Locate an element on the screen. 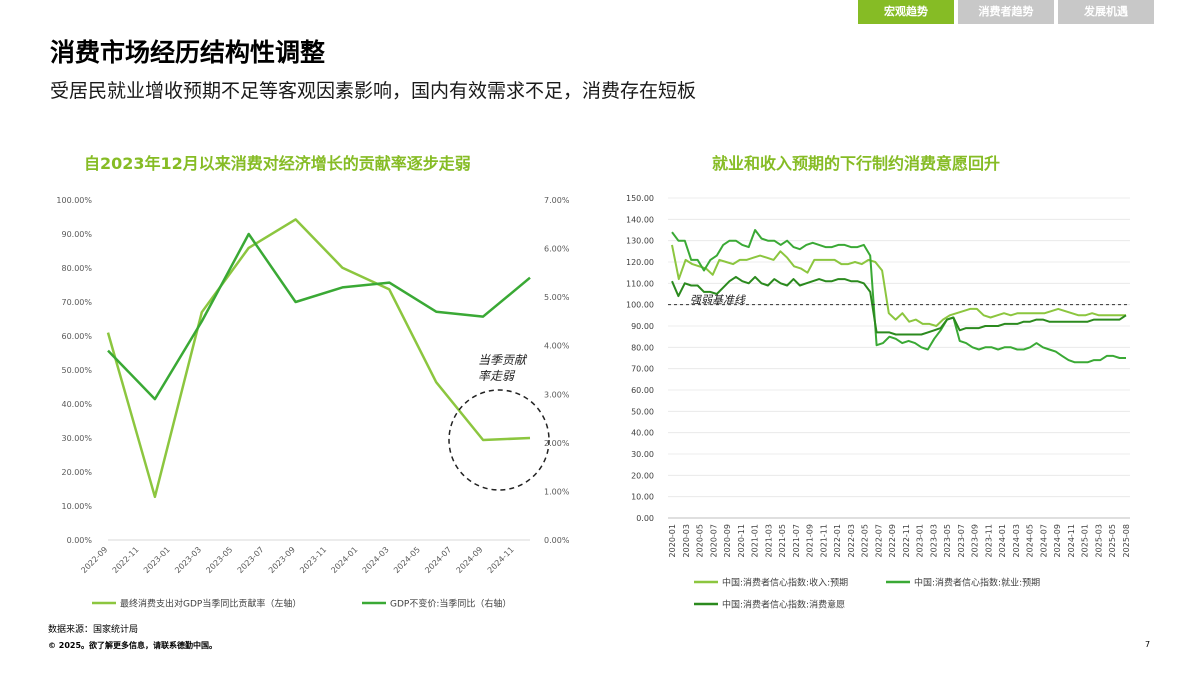 The image size is (1200, 675). chart2-x-tick: 2021-11 is located at coordinates (823, 540).